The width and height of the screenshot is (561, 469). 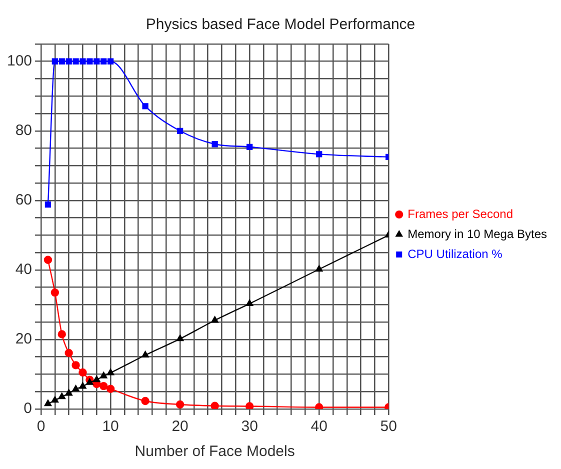 What do you see at coordinates (455, 253) in the screenshot?
I see `legend-label: CPU Utilization %` at bounding box center [455, 253].